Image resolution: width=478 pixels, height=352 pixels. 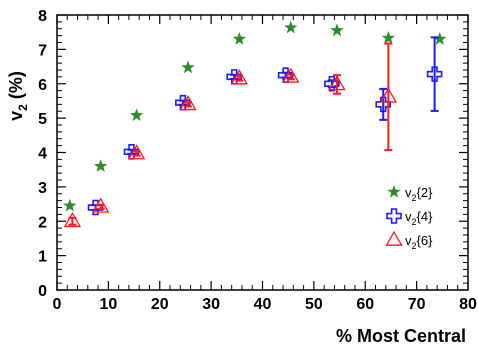 I want to click on x-tick-label: 60, so click(x=365, y=304).